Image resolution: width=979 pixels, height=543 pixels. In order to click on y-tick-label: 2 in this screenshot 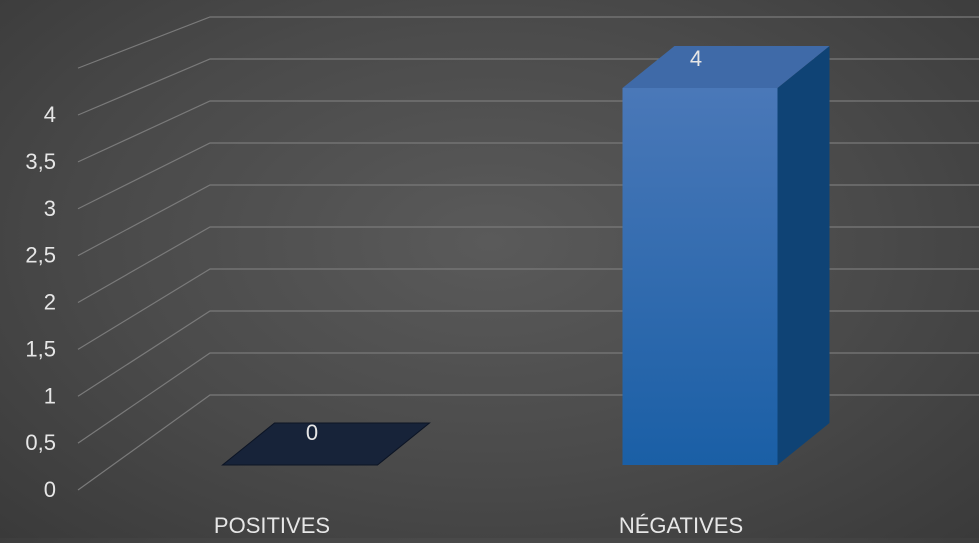, I will do `click(50, 302)`.